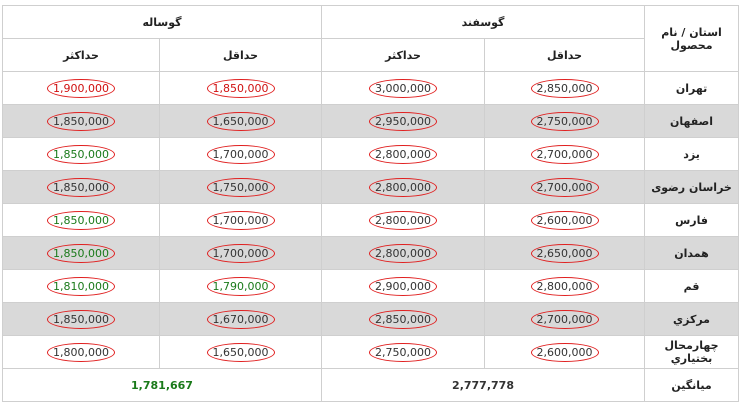 The image size is (740, 402). I want to click on value-cell: 2,900,000, so click(403, 286).